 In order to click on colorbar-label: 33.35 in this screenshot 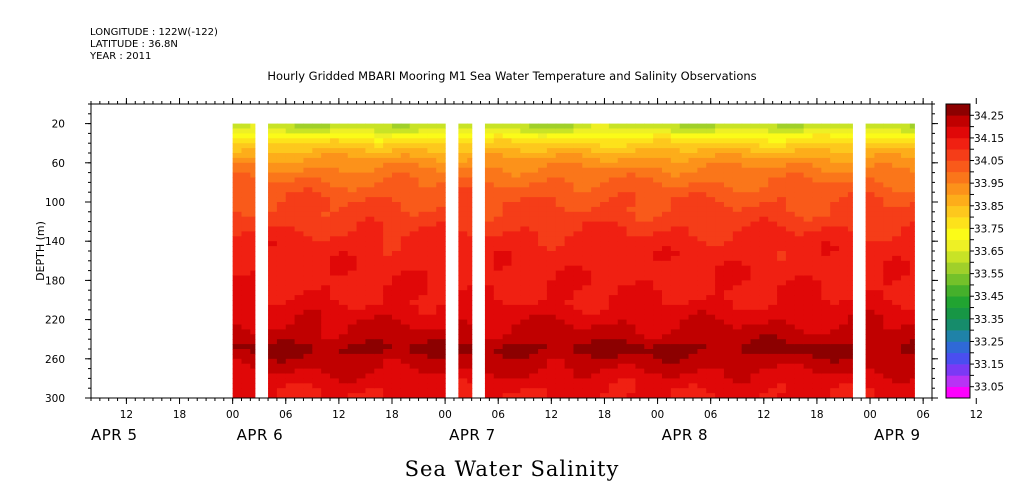, I will do `click(989, 320)`.